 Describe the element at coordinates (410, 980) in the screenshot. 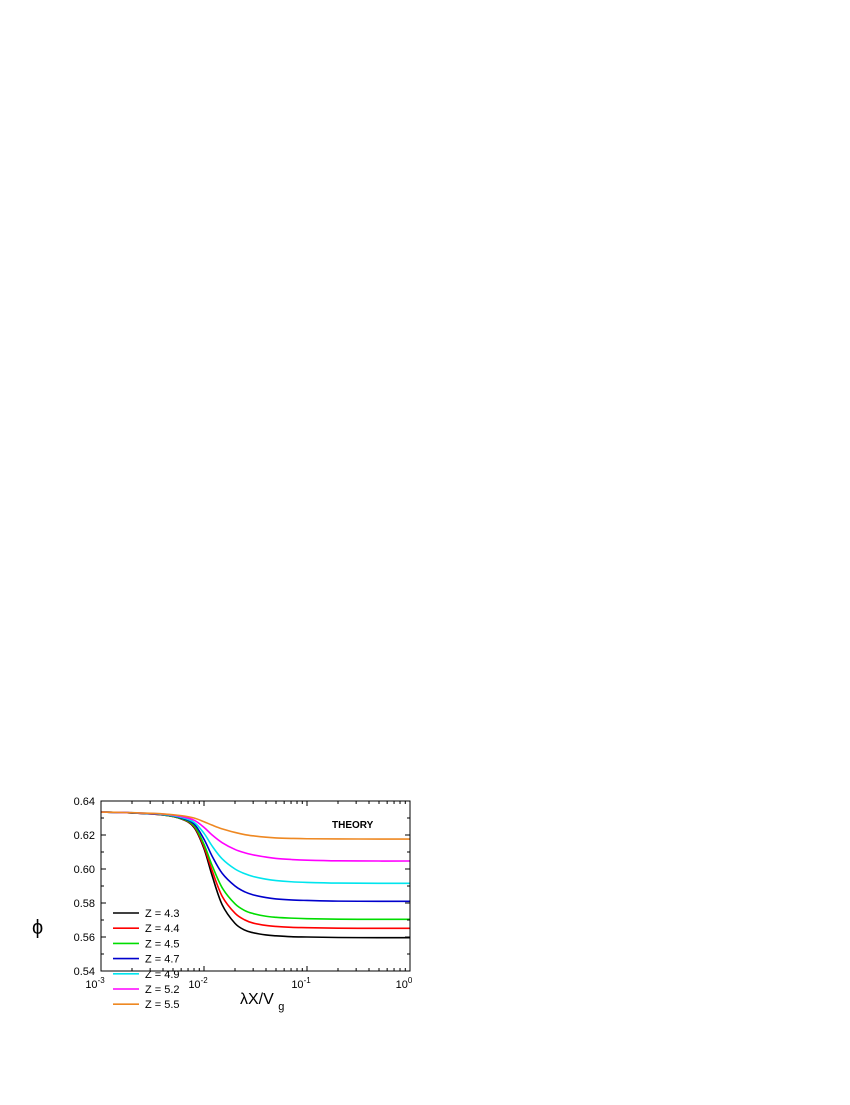

I see `x-tick-exponent: 0` at that location.